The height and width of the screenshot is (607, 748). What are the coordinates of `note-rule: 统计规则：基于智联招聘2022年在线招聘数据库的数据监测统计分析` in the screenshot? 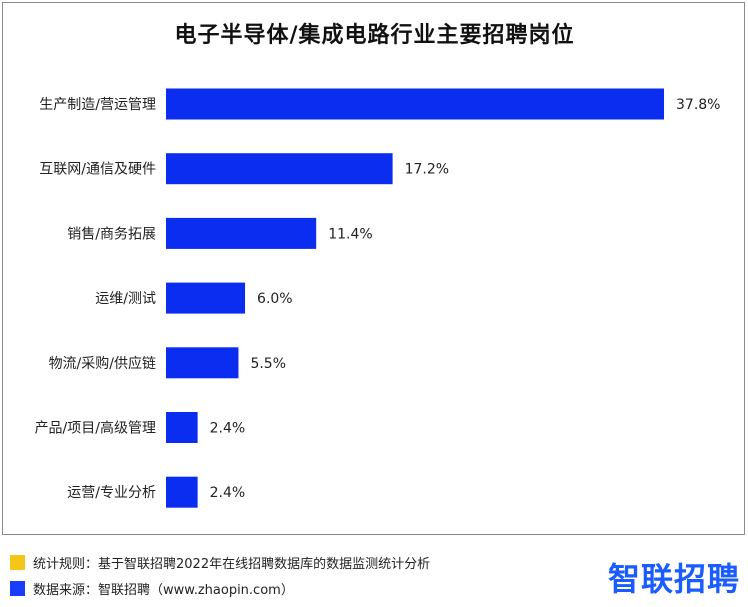 It's located at (220, 562).